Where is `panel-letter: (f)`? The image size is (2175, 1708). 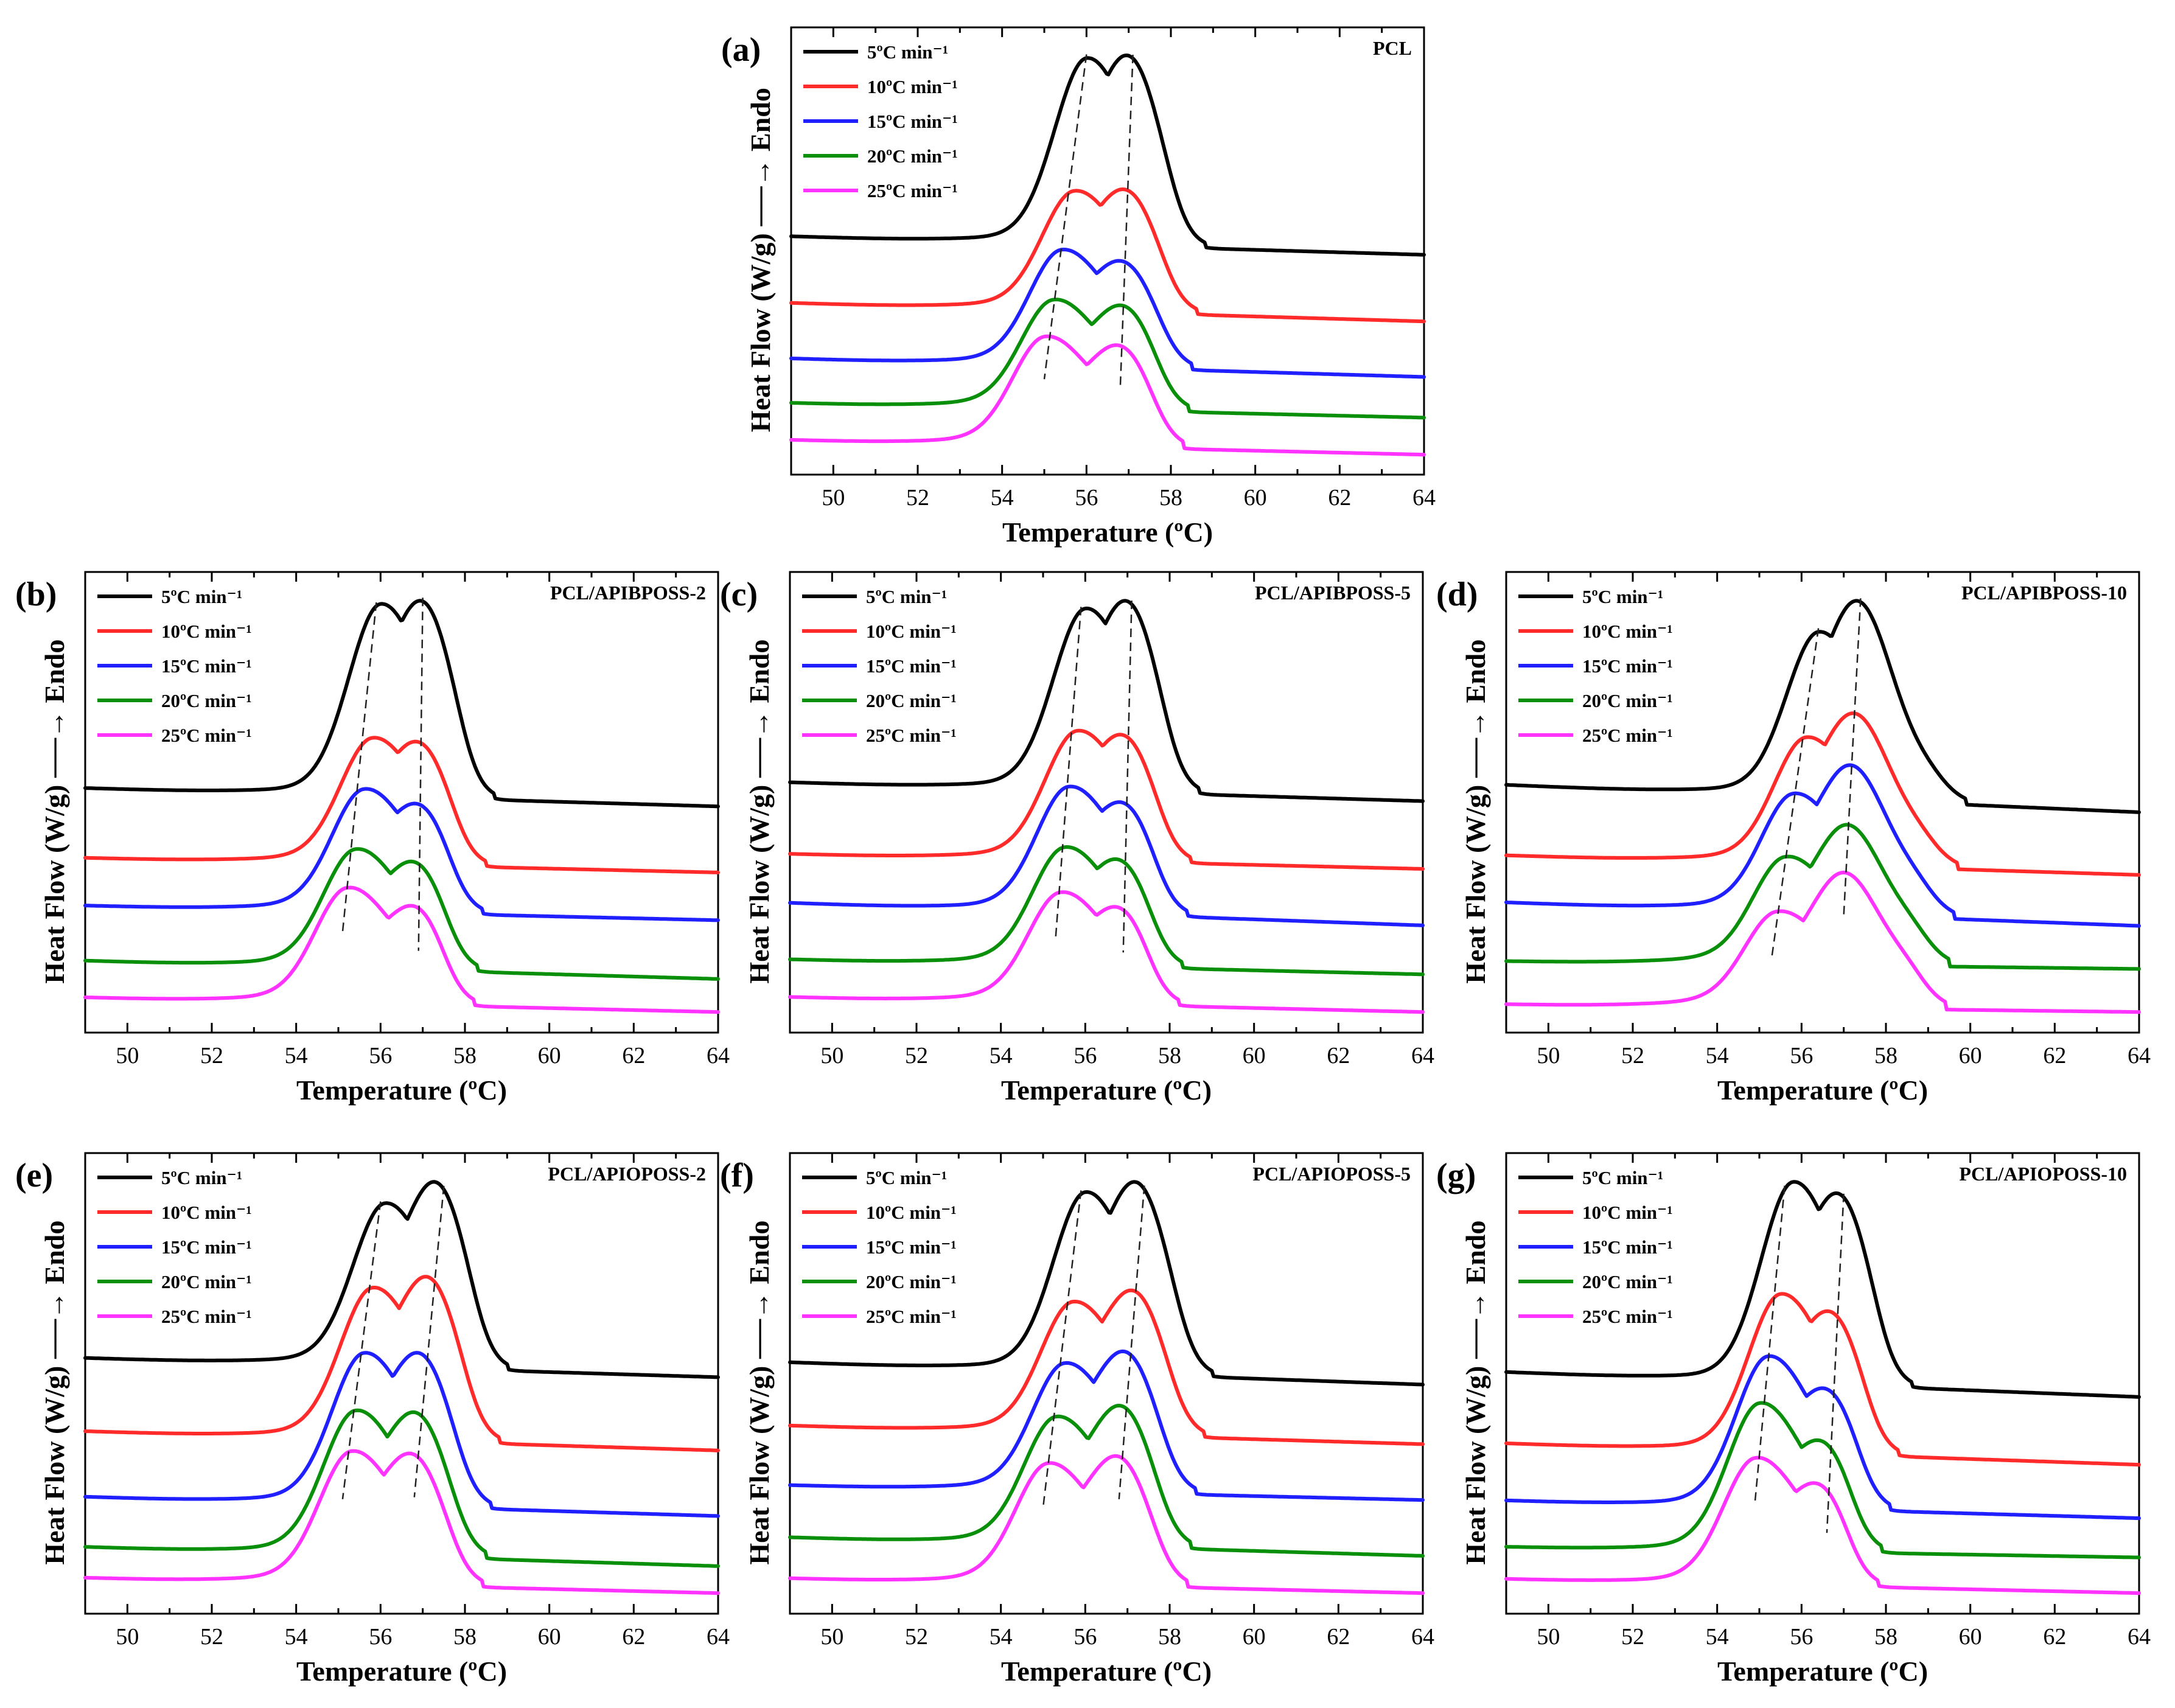 panel-letter: (f) is located at coordinates (737, 1175).